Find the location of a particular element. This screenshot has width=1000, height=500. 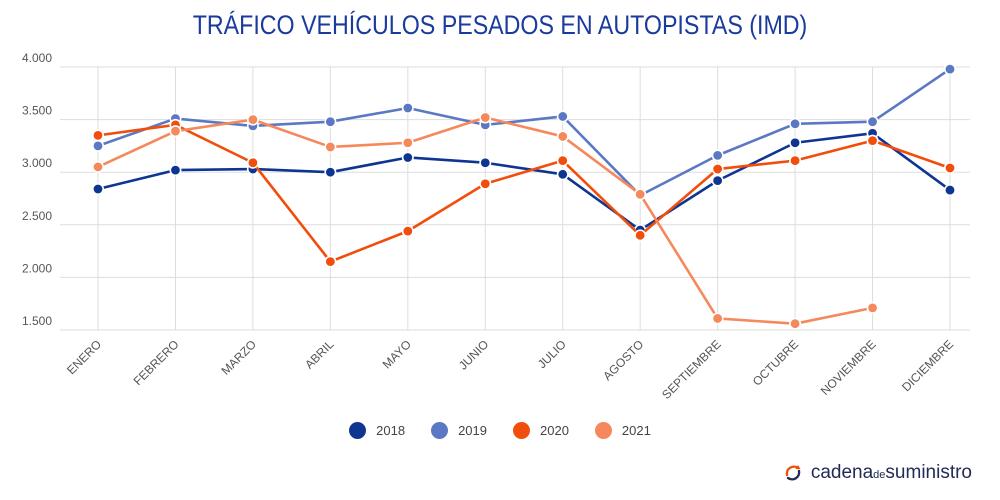

y-axis-ticks: 1.500 2.000 2.500 3.000 3.500 4.000 is located at coordinates (37, 189).